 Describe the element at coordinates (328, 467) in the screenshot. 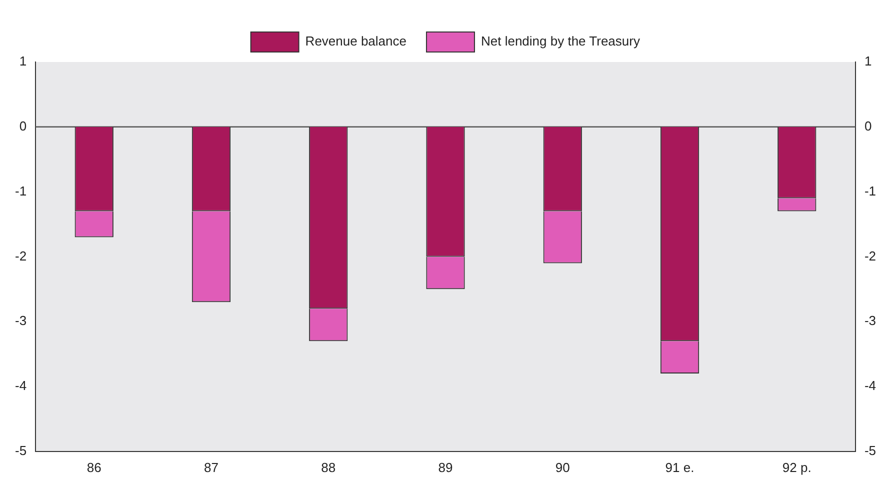

I see `x-tick-label: 88` at that location.